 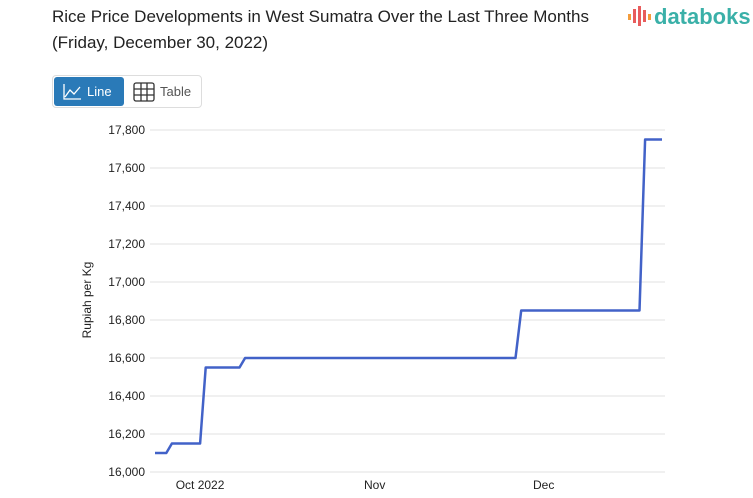 What do you see at coordinates (126, 282) in the screenshot?
I see `y-tick-label: 17,000` at bounding box center [126, 282].